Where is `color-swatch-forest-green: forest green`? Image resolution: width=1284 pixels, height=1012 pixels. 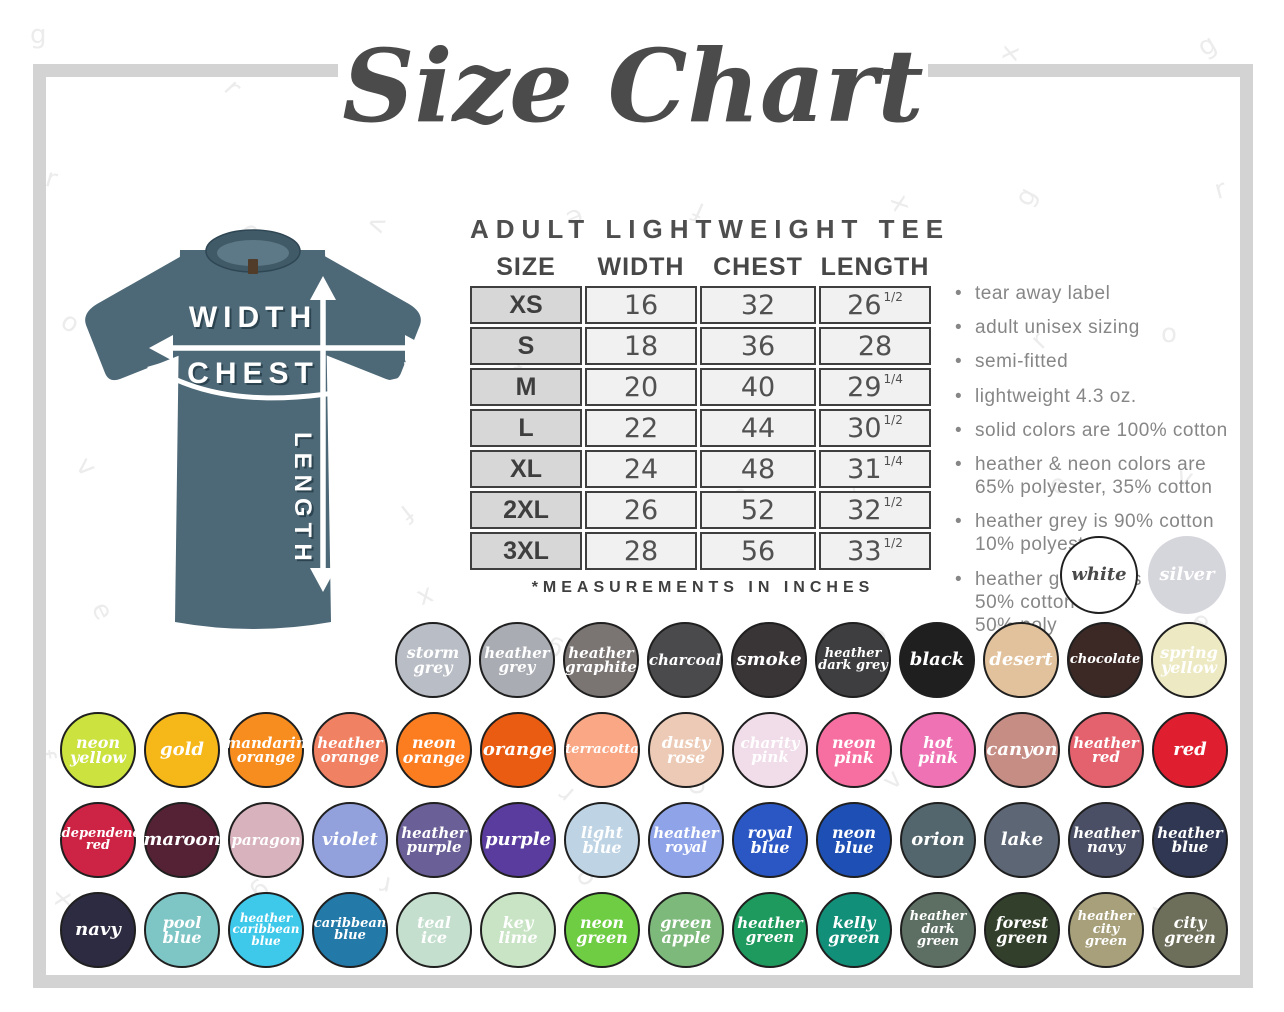
color-swatch-forest-green: forest green is located at coordinates (1022, 930).